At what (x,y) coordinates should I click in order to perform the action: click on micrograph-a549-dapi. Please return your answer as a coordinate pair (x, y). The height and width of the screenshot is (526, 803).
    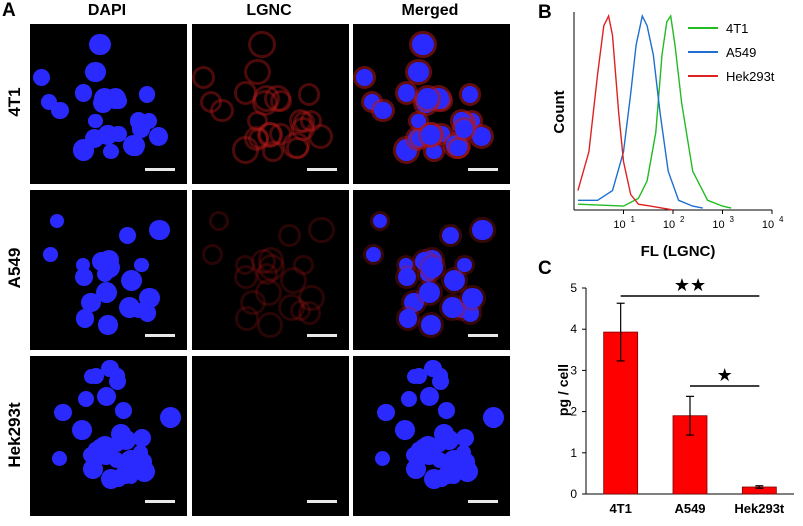
    Looking at the image, I should click on (108, 270).